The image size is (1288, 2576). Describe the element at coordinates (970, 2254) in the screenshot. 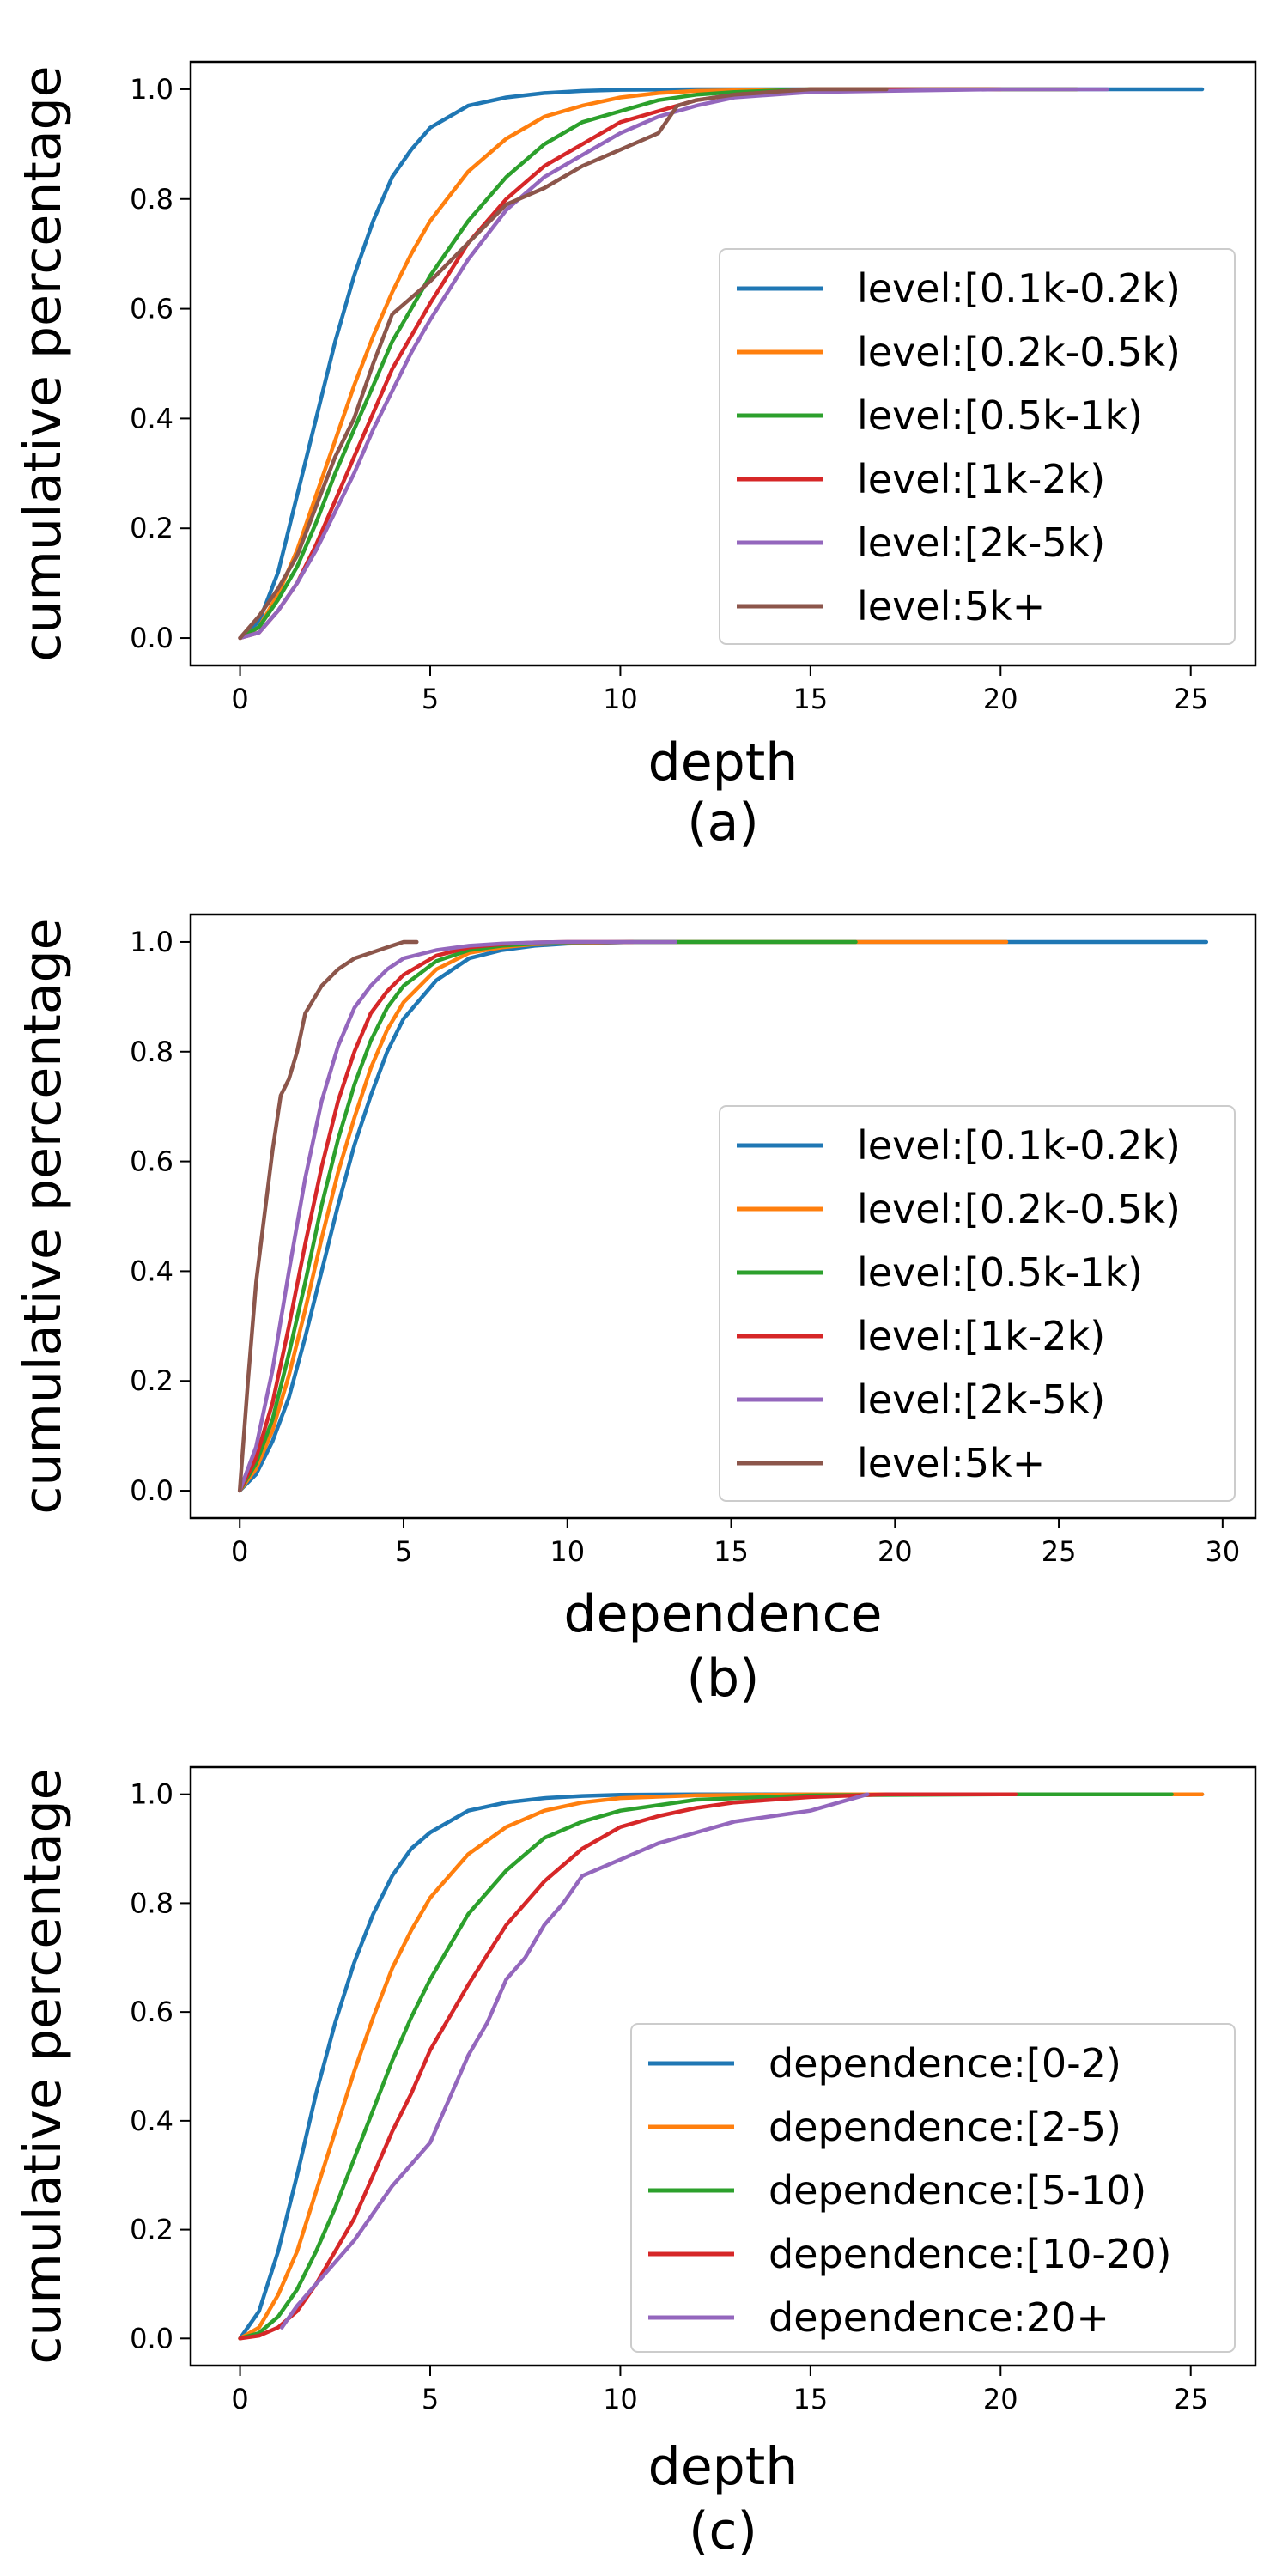

I see `panel-2-legend-label-3: dependence:[10-20)` at that location.